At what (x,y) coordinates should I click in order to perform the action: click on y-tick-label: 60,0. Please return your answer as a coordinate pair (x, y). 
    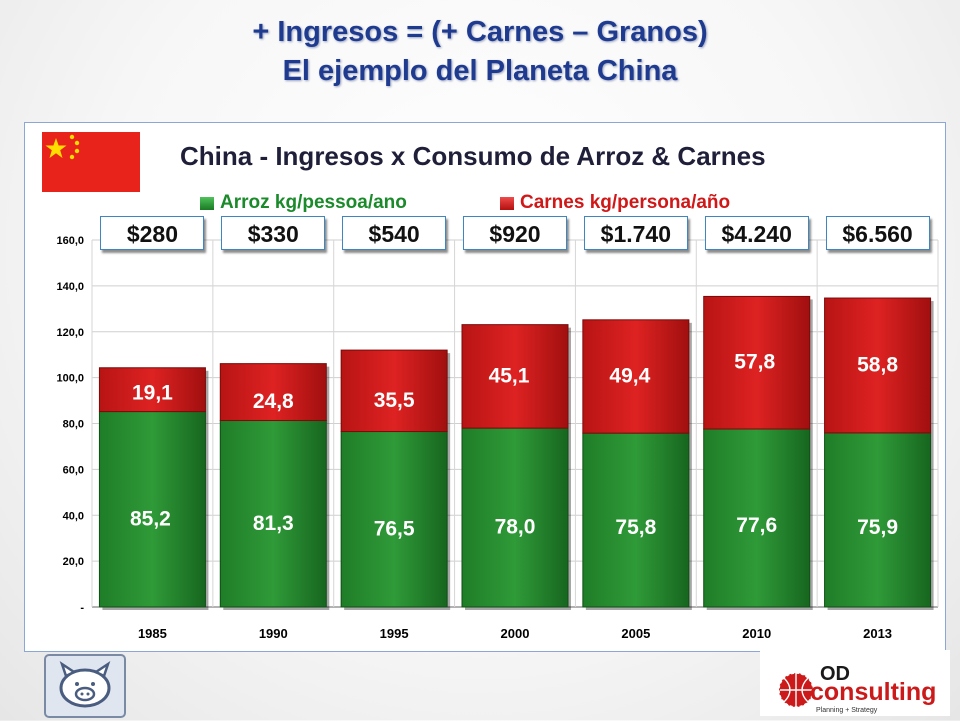
    Looking at the image, I should click on (73, 470).